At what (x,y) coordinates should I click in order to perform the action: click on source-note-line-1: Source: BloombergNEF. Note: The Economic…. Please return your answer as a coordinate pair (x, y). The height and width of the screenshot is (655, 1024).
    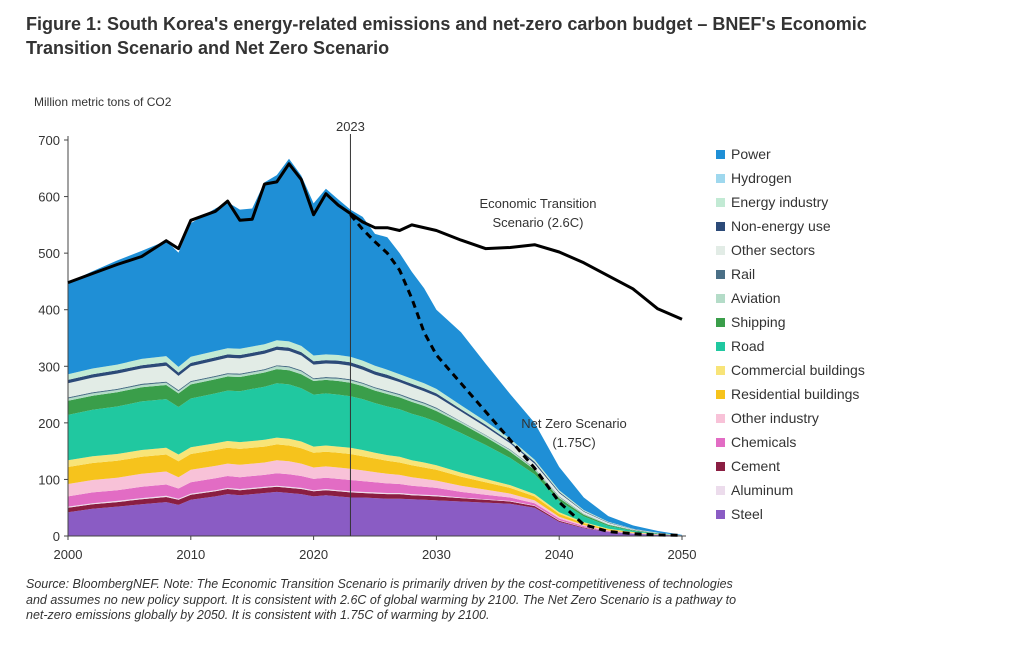
    Looking at the image, I should click on (379, 584).